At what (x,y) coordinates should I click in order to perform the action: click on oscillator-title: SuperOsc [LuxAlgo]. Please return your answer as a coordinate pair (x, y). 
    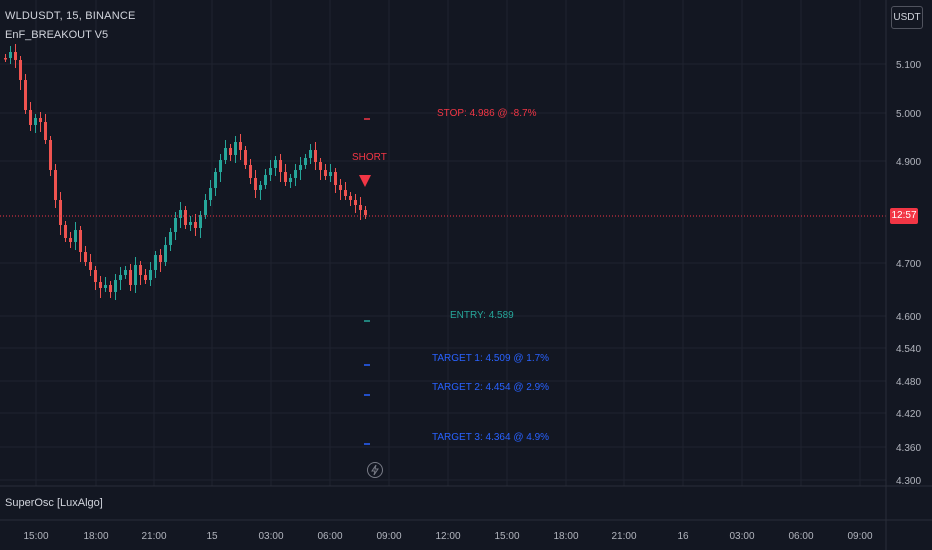
    Looking at the image, I should click on (54, 503).